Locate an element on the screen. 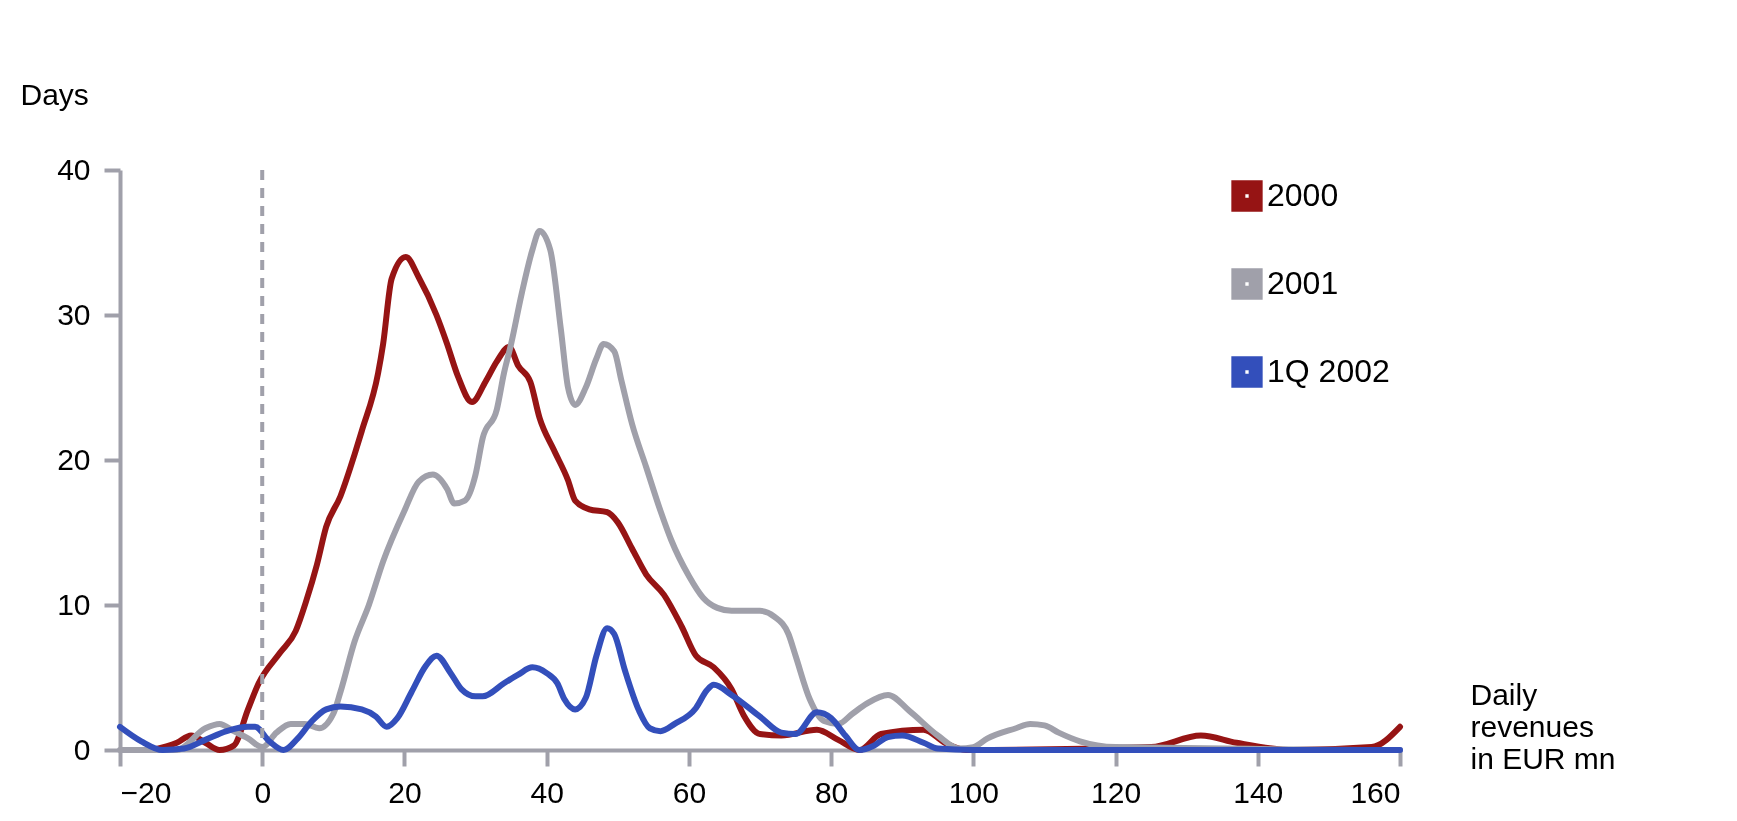 Image resolution: width=1737 pixels, height=821 pixels. y-tick-label: 0 is located at coordinates (82, 749).